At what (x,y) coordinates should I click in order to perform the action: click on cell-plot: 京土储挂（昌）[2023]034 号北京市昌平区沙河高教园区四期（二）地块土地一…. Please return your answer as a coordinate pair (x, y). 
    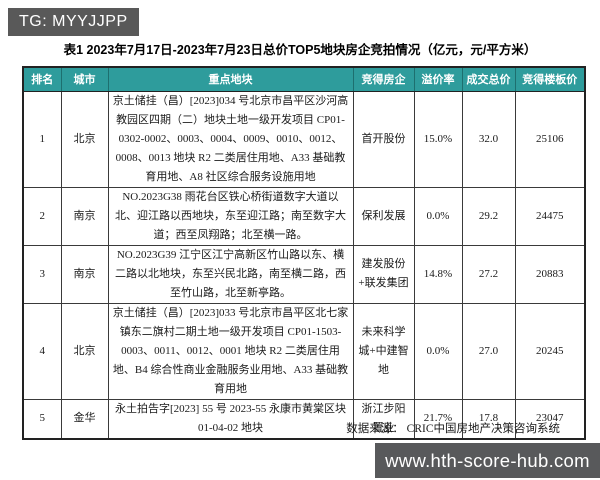
    Looking at the image, I should click on (230, 139).